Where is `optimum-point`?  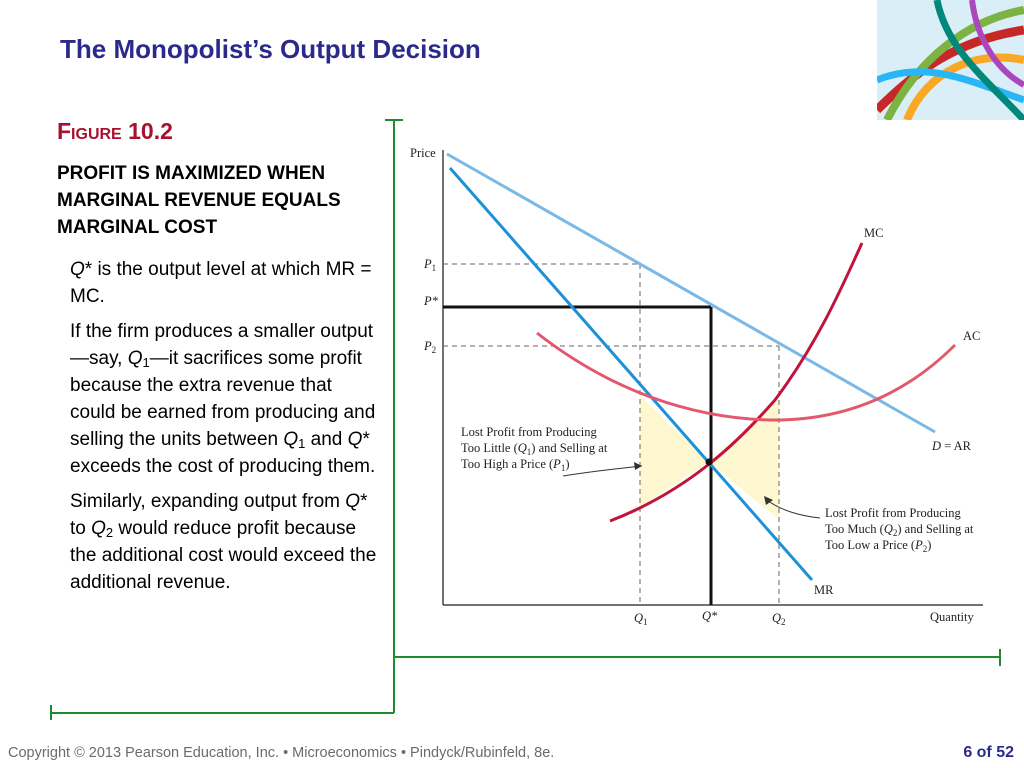
optimum-point is located at coordinates (709, 462).